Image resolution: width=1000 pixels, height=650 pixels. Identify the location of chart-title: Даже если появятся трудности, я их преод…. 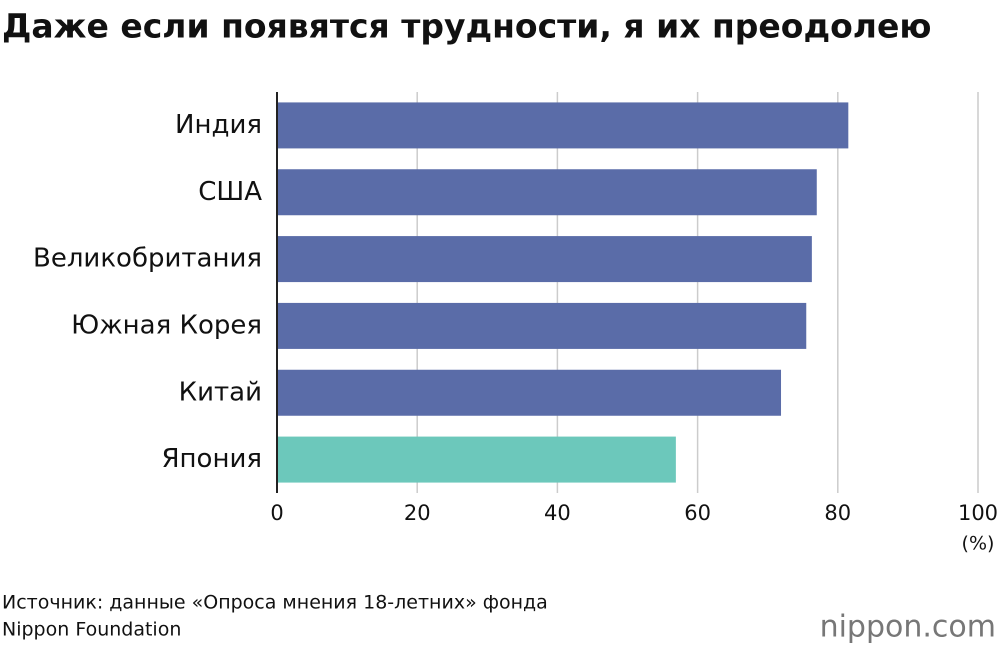
(466, 26).